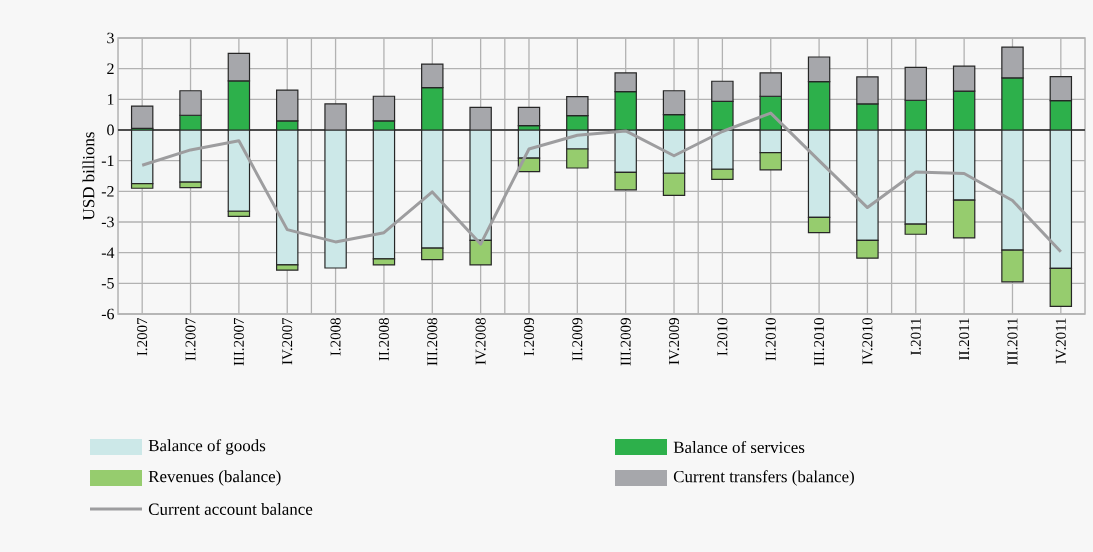 Image resolution: width=1093 pixels, height=552 pixels. I want to click on x-tick-label: IV.2010, so click(867, 341).